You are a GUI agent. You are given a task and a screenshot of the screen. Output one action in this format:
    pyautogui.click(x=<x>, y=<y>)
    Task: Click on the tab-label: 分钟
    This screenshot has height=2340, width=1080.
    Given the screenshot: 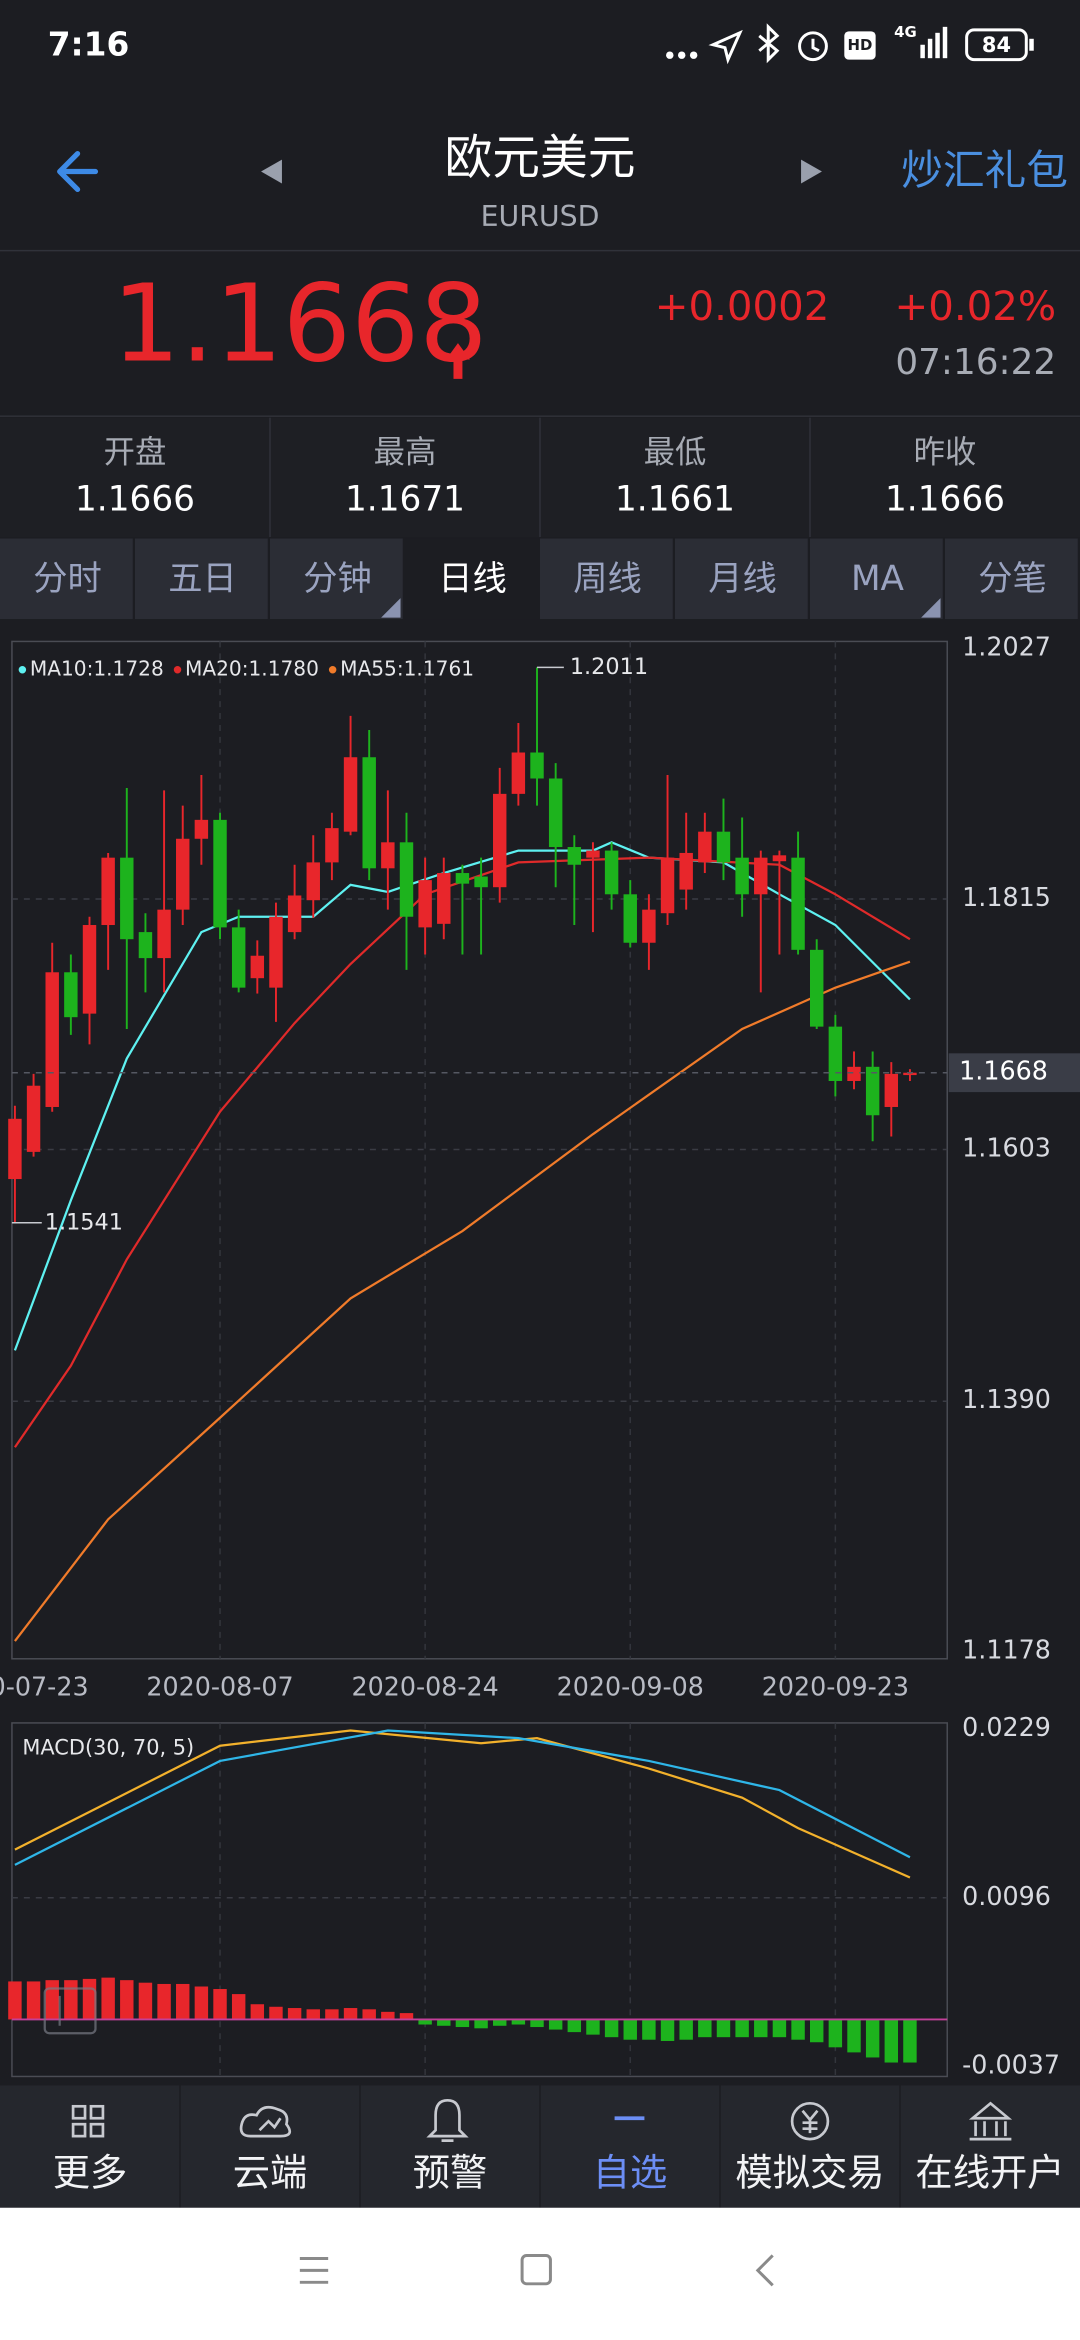 What is the action you would take?
    pyautogui.click(x=337, y=579)
    